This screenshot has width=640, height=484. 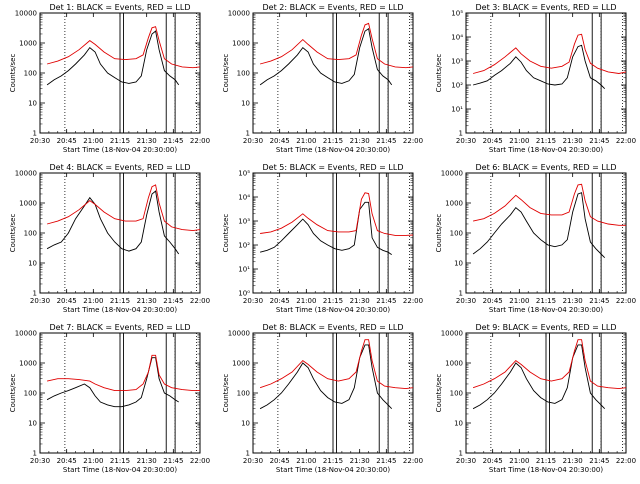 I want to click on det2-x-axis-label: Start Time (18-Nov-04 20:30:00), so click(x=333, y=150).